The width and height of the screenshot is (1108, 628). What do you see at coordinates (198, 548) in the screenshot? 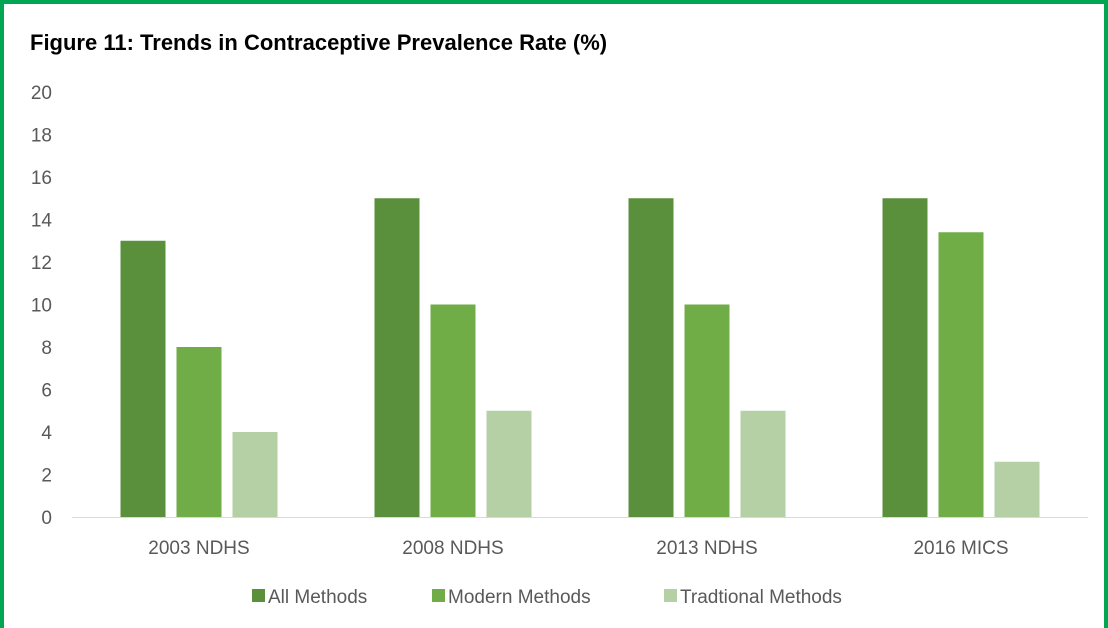
I see `x-tick-label: 2003 NDHS` at bounding box center [198, 548].